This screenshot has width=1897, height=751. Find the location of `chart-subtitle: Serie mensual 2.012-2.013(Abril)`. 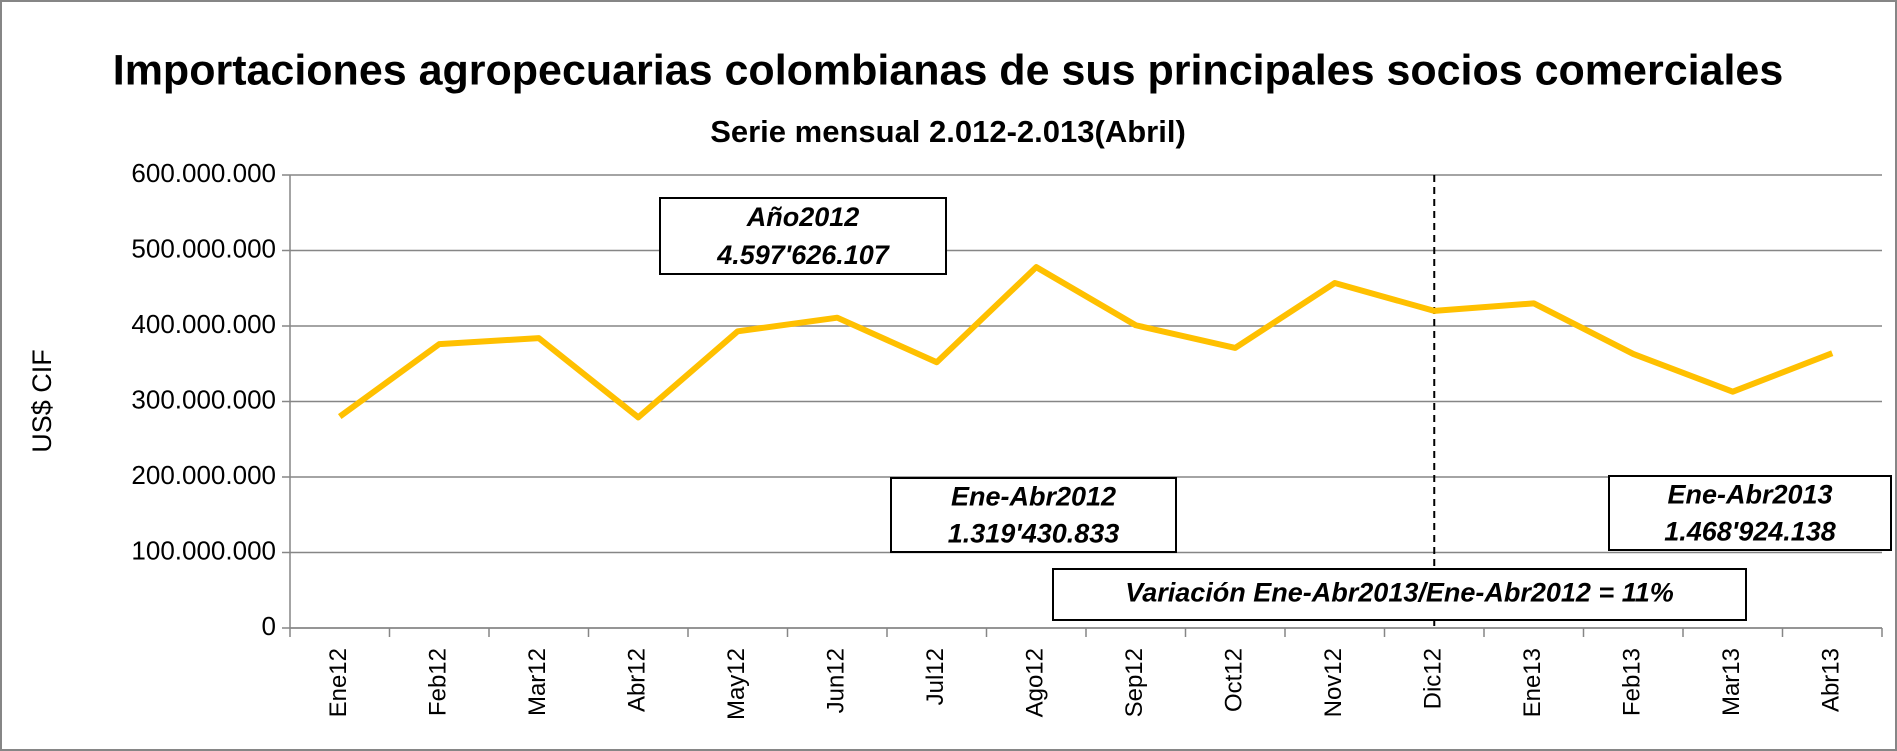

chart-subtitle: Serie mensual 2.012-2.013(Abril) is located at coordinates (948, 131).